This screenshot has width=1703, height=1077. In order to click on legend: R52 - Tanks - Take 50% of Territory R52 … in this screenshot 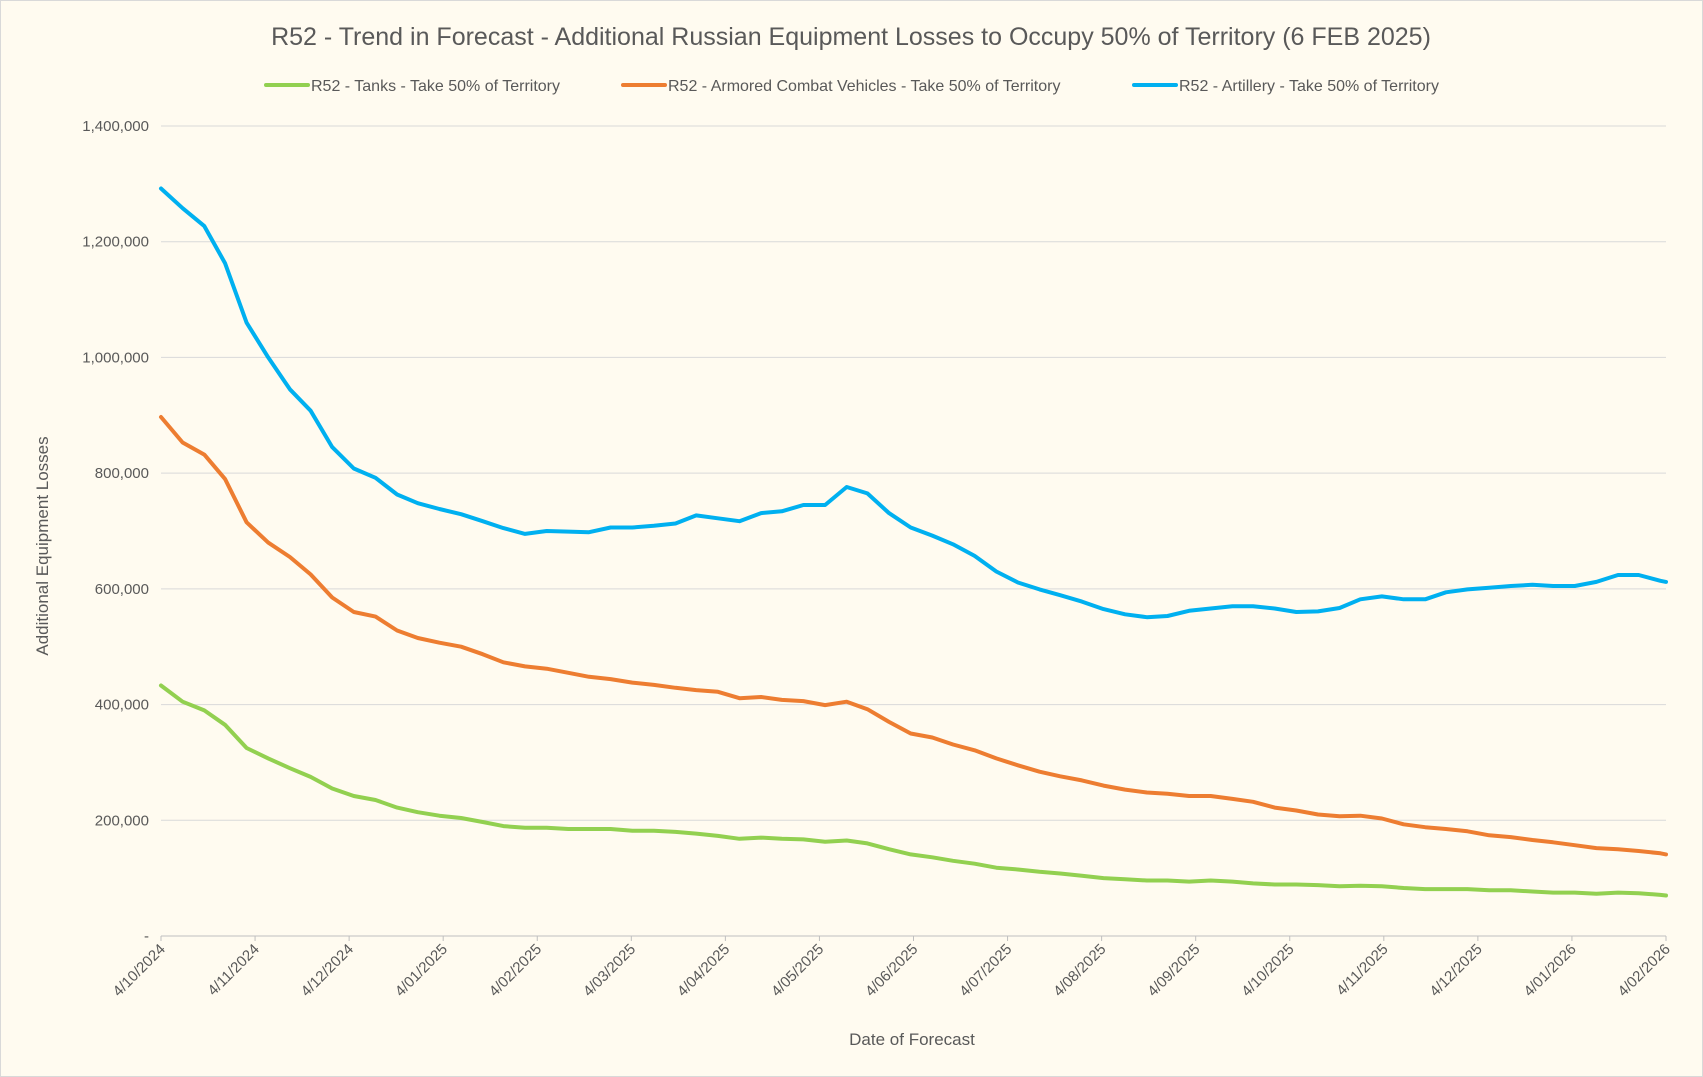, I will do `click(851, 86)`.